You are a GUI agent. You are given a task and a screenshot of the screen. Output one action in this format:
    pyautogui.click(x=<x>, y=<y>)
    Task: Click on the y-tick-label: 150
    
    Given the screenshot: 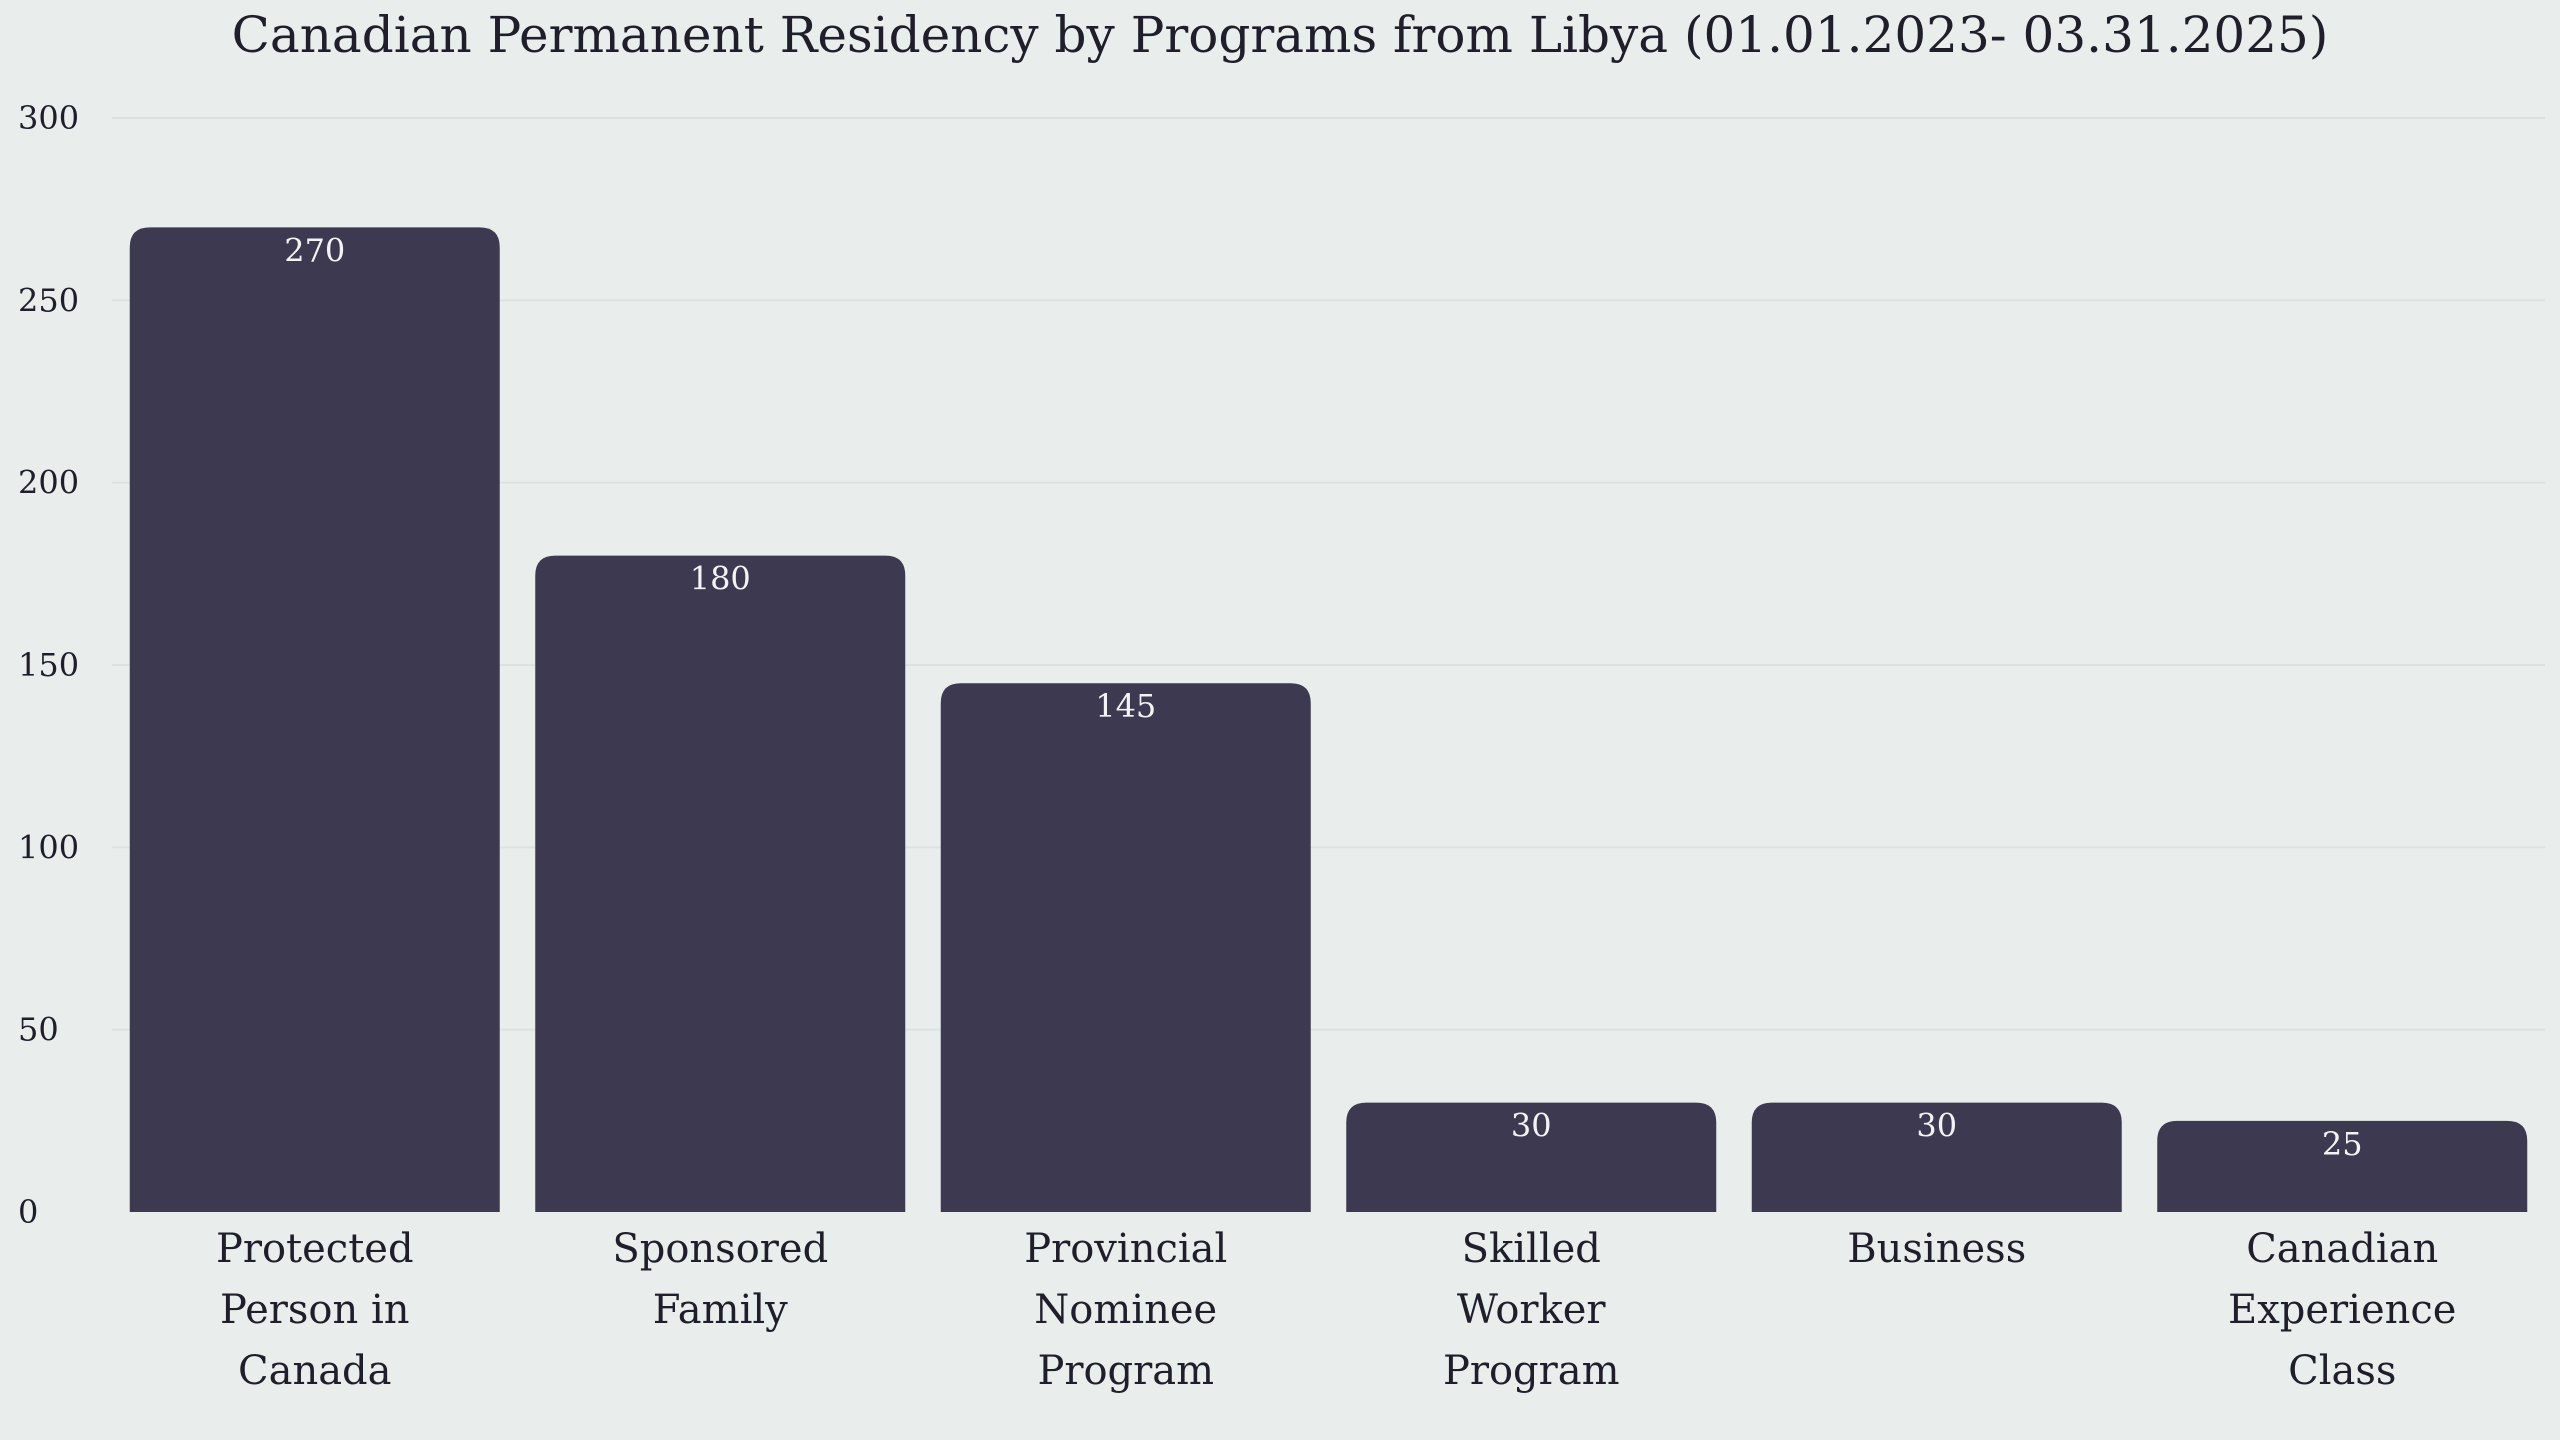 What is the action you would take?
    pyautogui.click(x=48, y=665)
    